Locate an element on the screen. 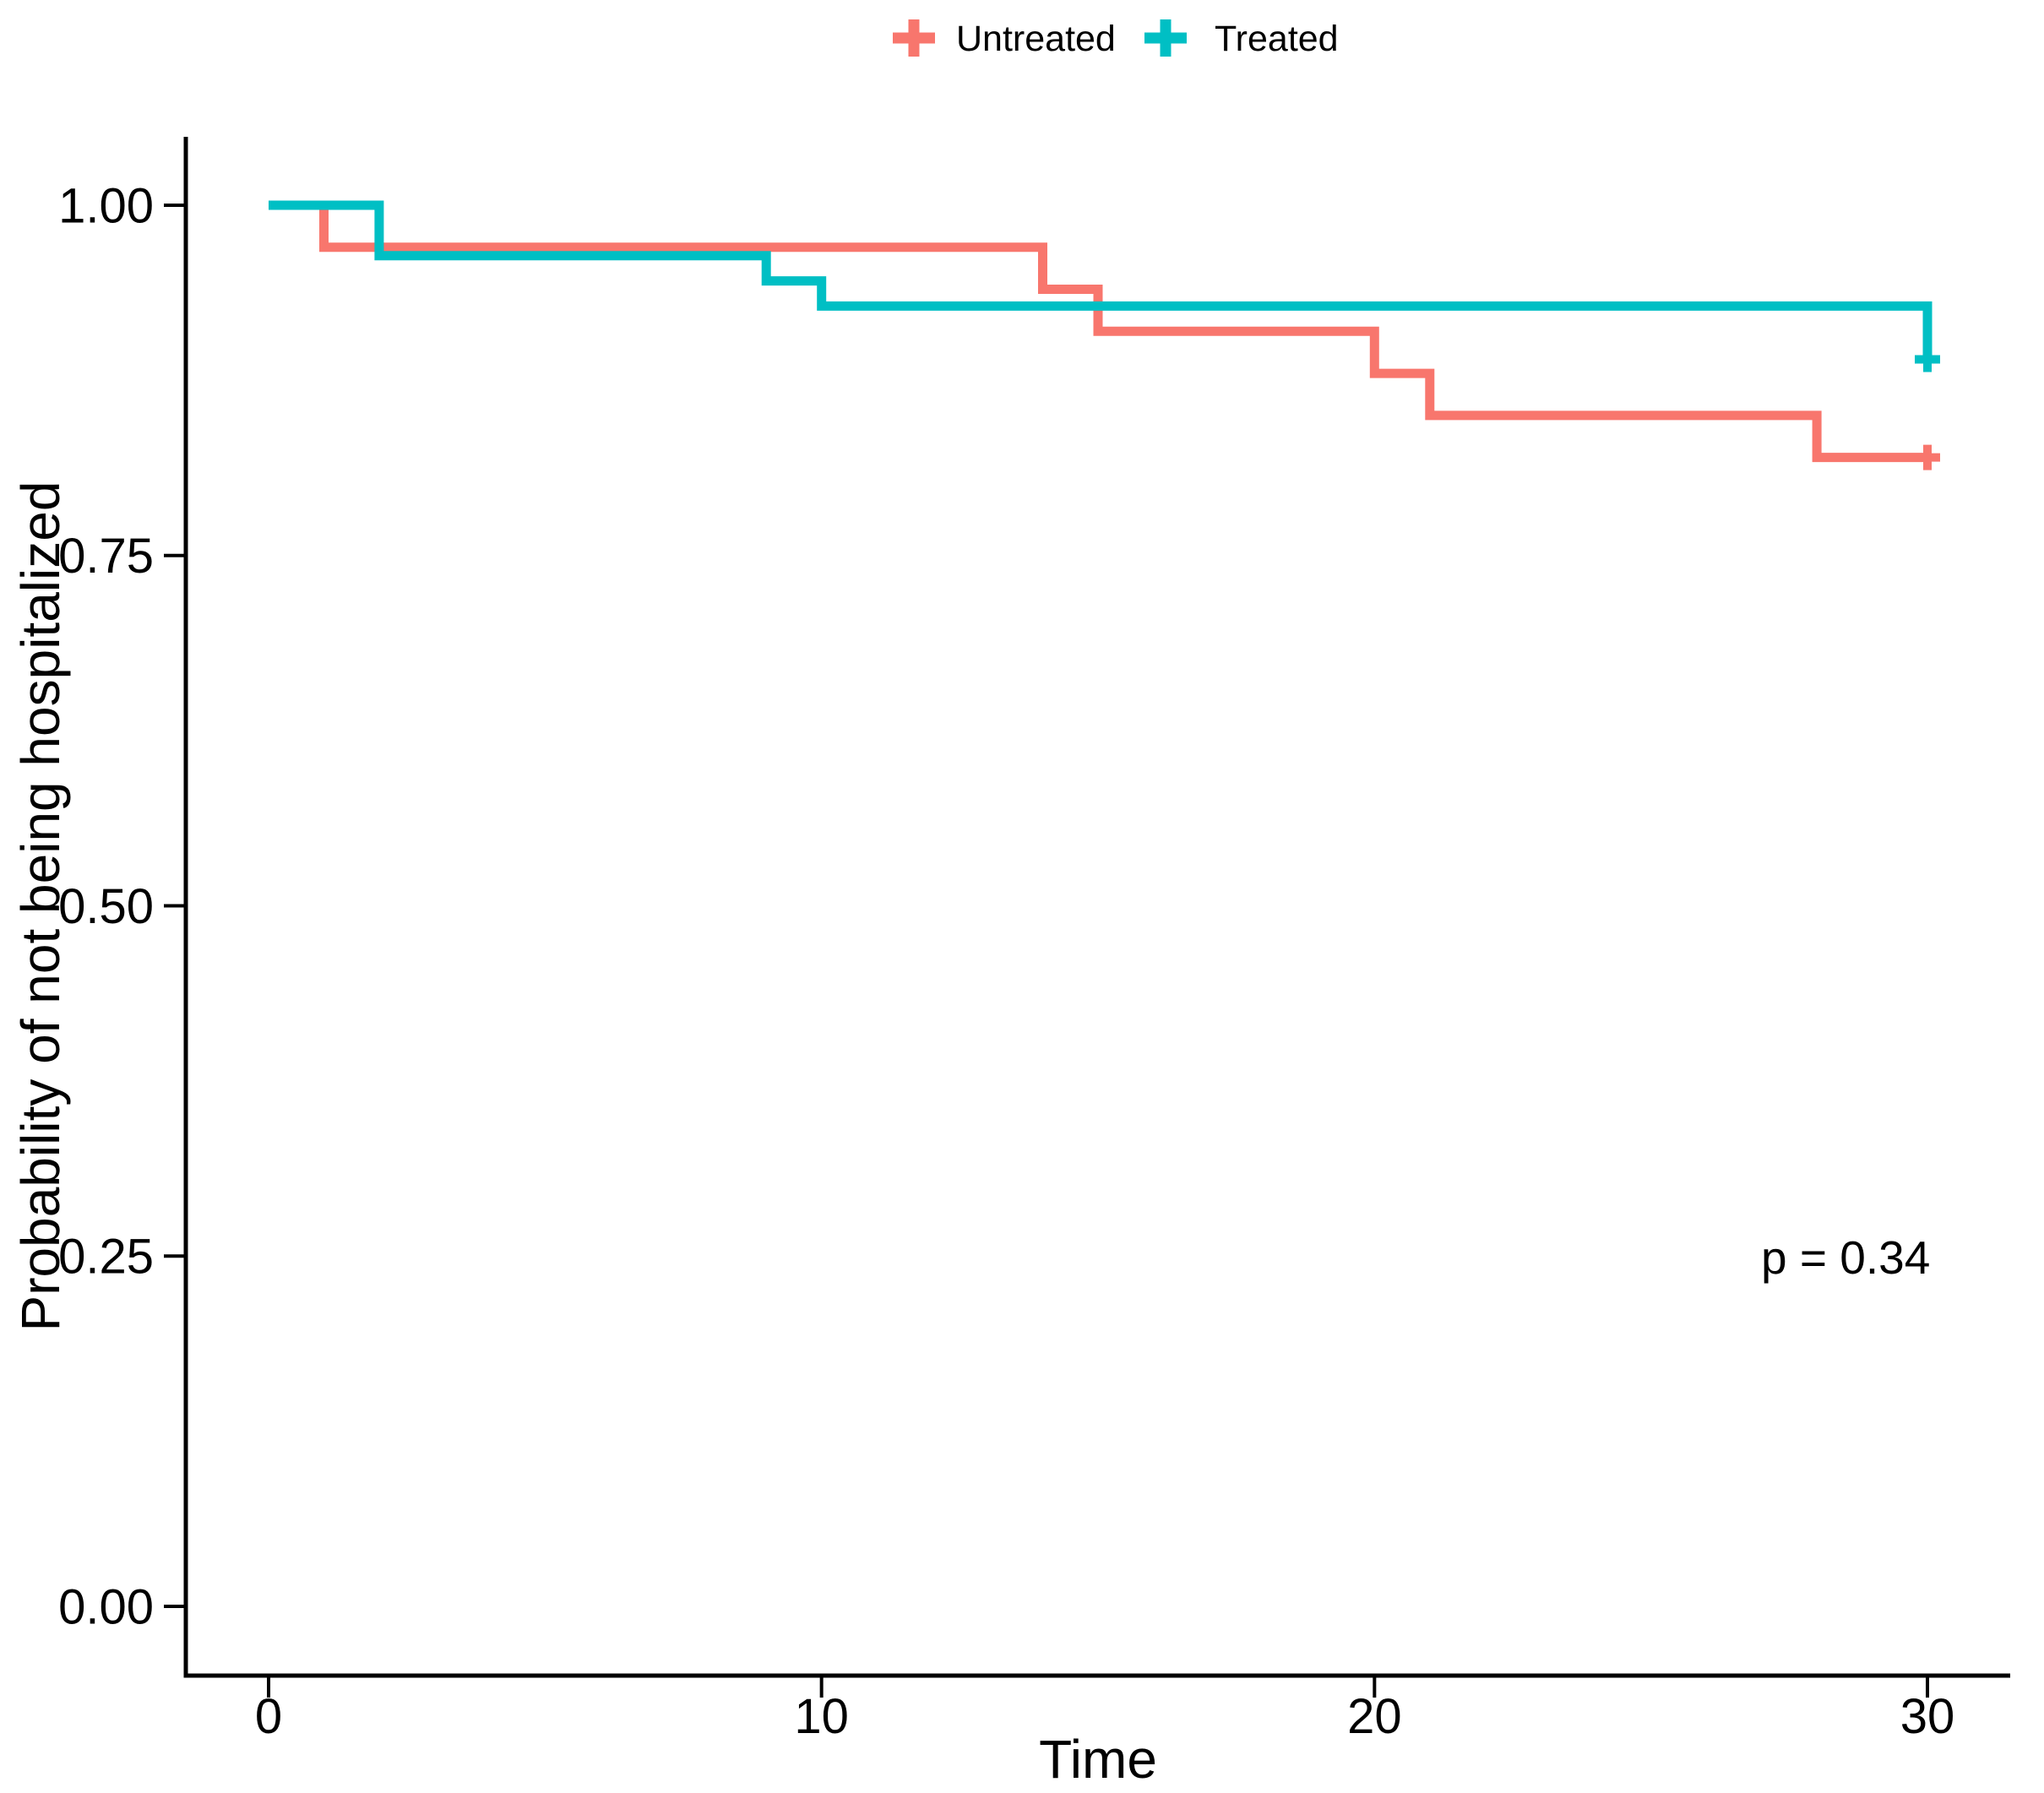 This screenshot has height=1793, width=2044. treated-plus-icon is located at coordinates (1166, 38).